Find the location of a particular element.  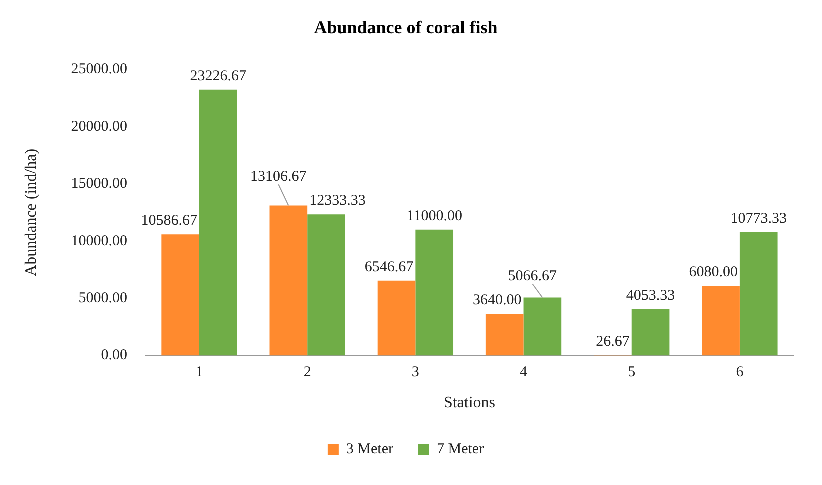

y-tick-label: 5000.00 is located at coordinates (103, 298).